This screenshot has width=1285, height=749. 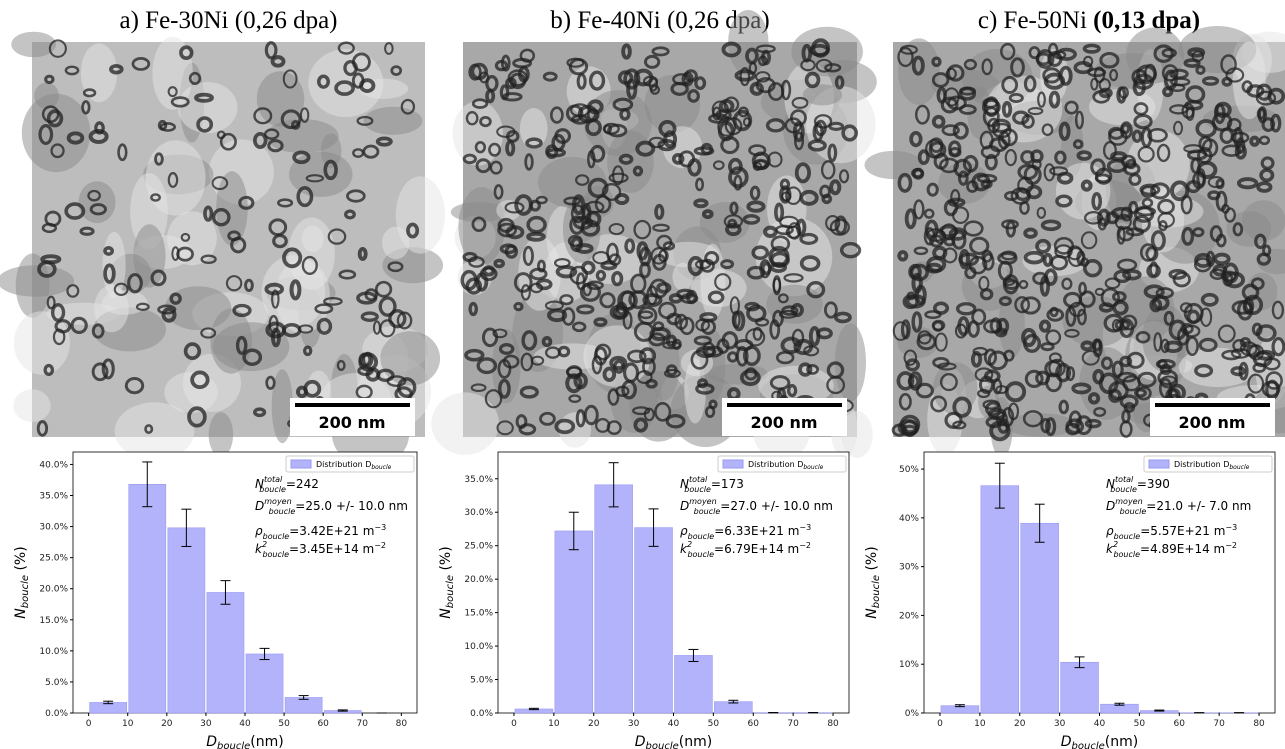 I want to click on y-tick-label: 5.0%, so click(x=56, y=683).